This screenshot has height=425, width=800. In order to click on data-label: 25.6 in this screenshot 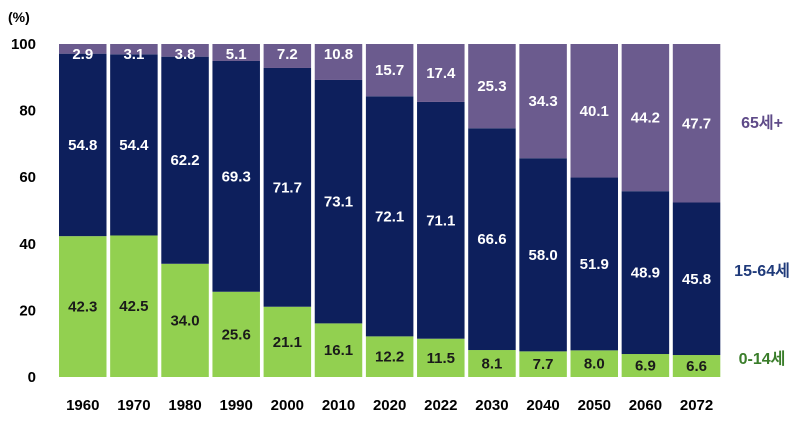, I will do `click(236, 334)`.